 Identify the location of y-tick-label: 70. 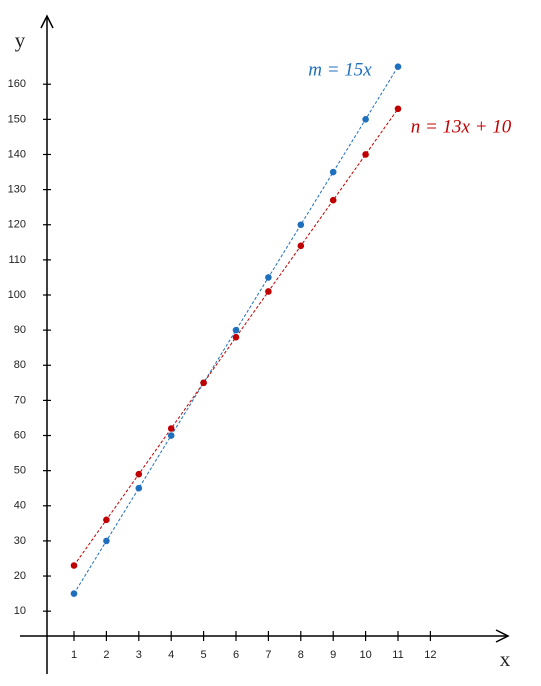
(20, 400).